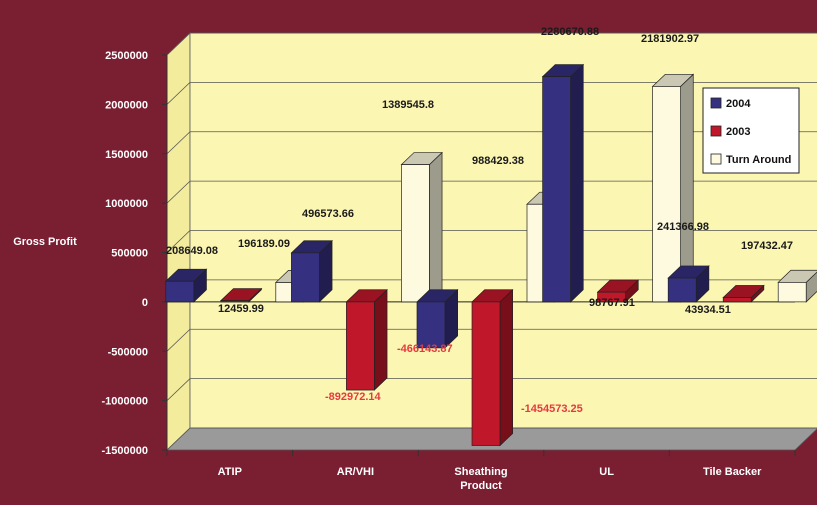  I want to click on data-label: -466143.87, so click(425, 349).